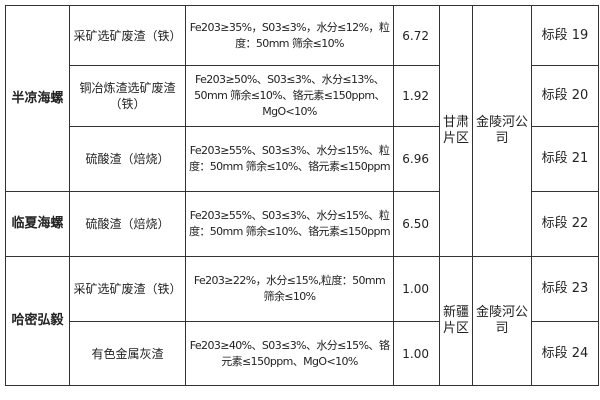 This screenshot has width=600, height=400. Describe the element at coordinates (37, 224) in the screenshot. I see `region-cell: 临夏海螺` at that location.